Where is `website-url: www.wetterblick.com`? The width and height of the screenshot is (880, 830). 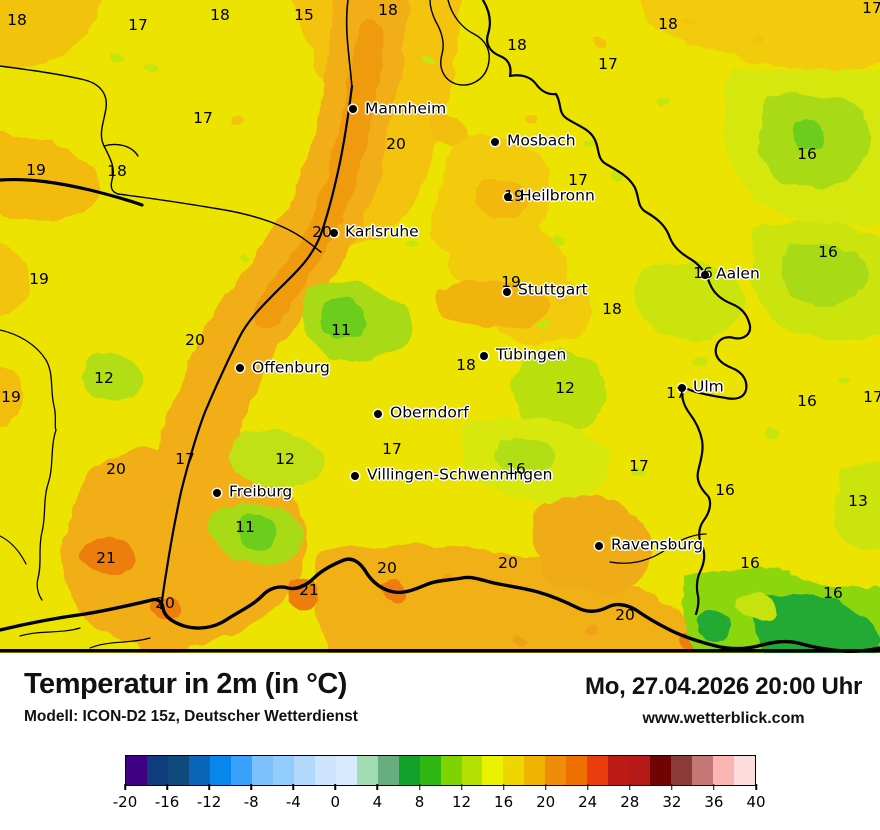 website-url: www.wetterblick.com is located at coordinates (723, 718).